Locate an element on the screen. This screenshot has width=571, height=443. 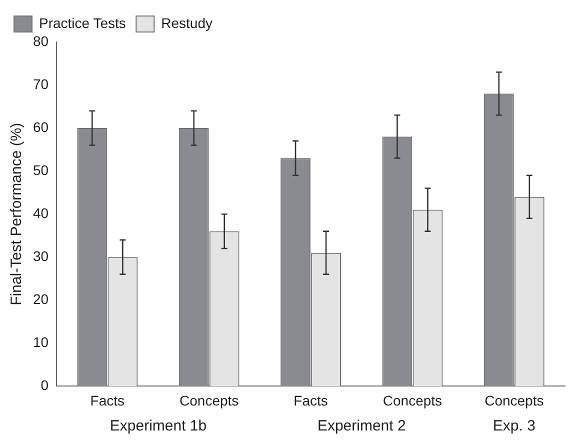
text: Experiment 2 is located at coordinates (361, 426).